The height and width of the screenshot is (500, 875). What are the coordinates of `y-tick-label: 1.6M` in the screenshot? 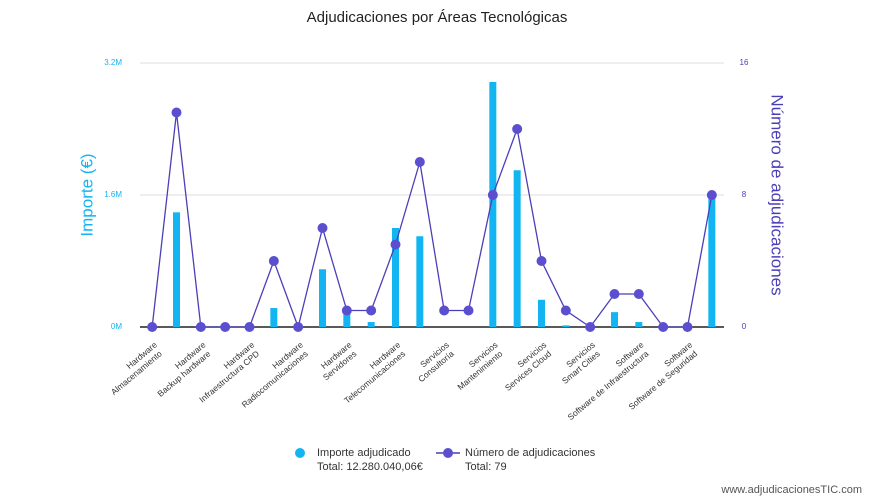 It's located at (113, 194).